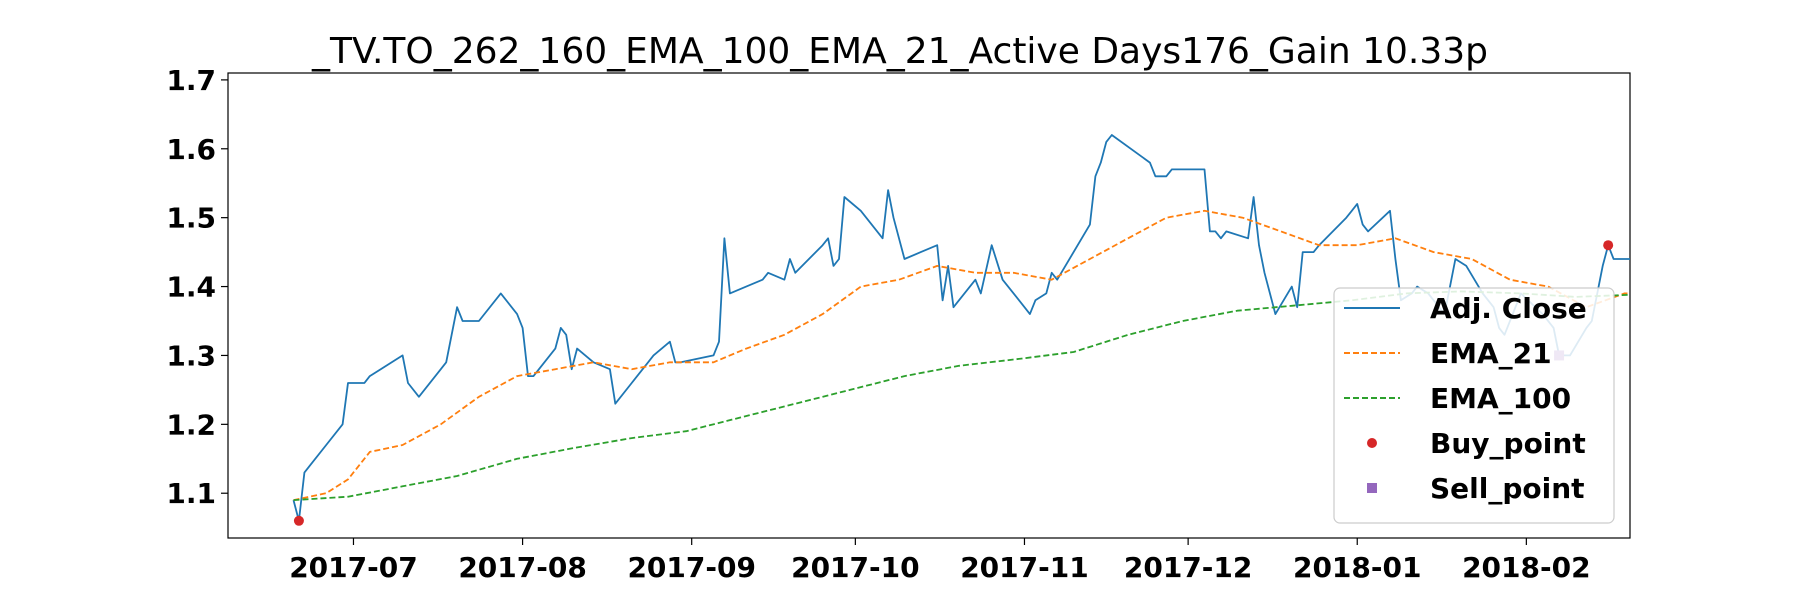 The image size is (1800, 600). What do you see at coordinates (1508, 308) in the screenshot?
I see `legend-label: Adj. Close` at bounding box center [1508, 308].